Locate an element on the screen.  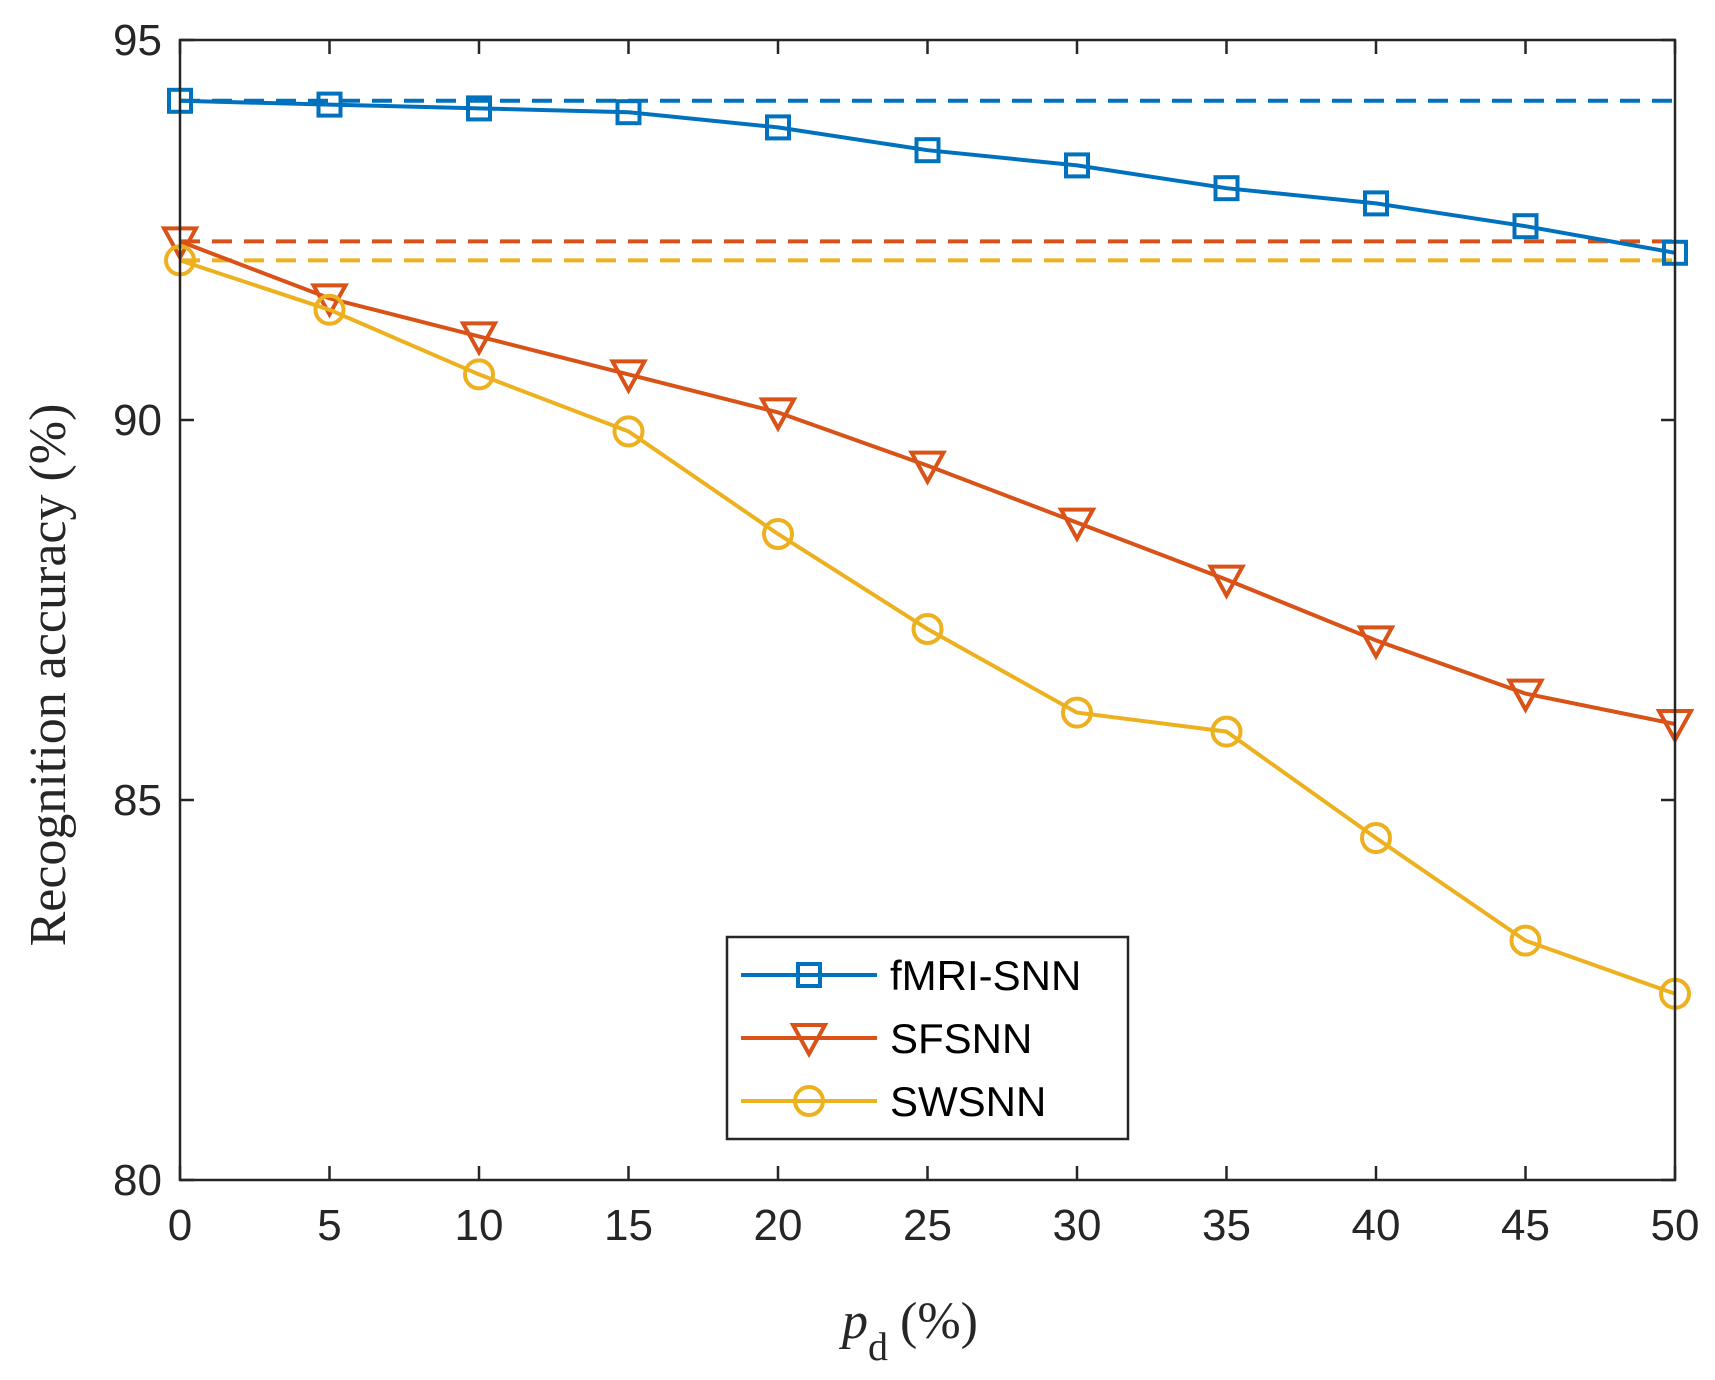
x-tick-label: 25 is located at coordinates (927, 1225).